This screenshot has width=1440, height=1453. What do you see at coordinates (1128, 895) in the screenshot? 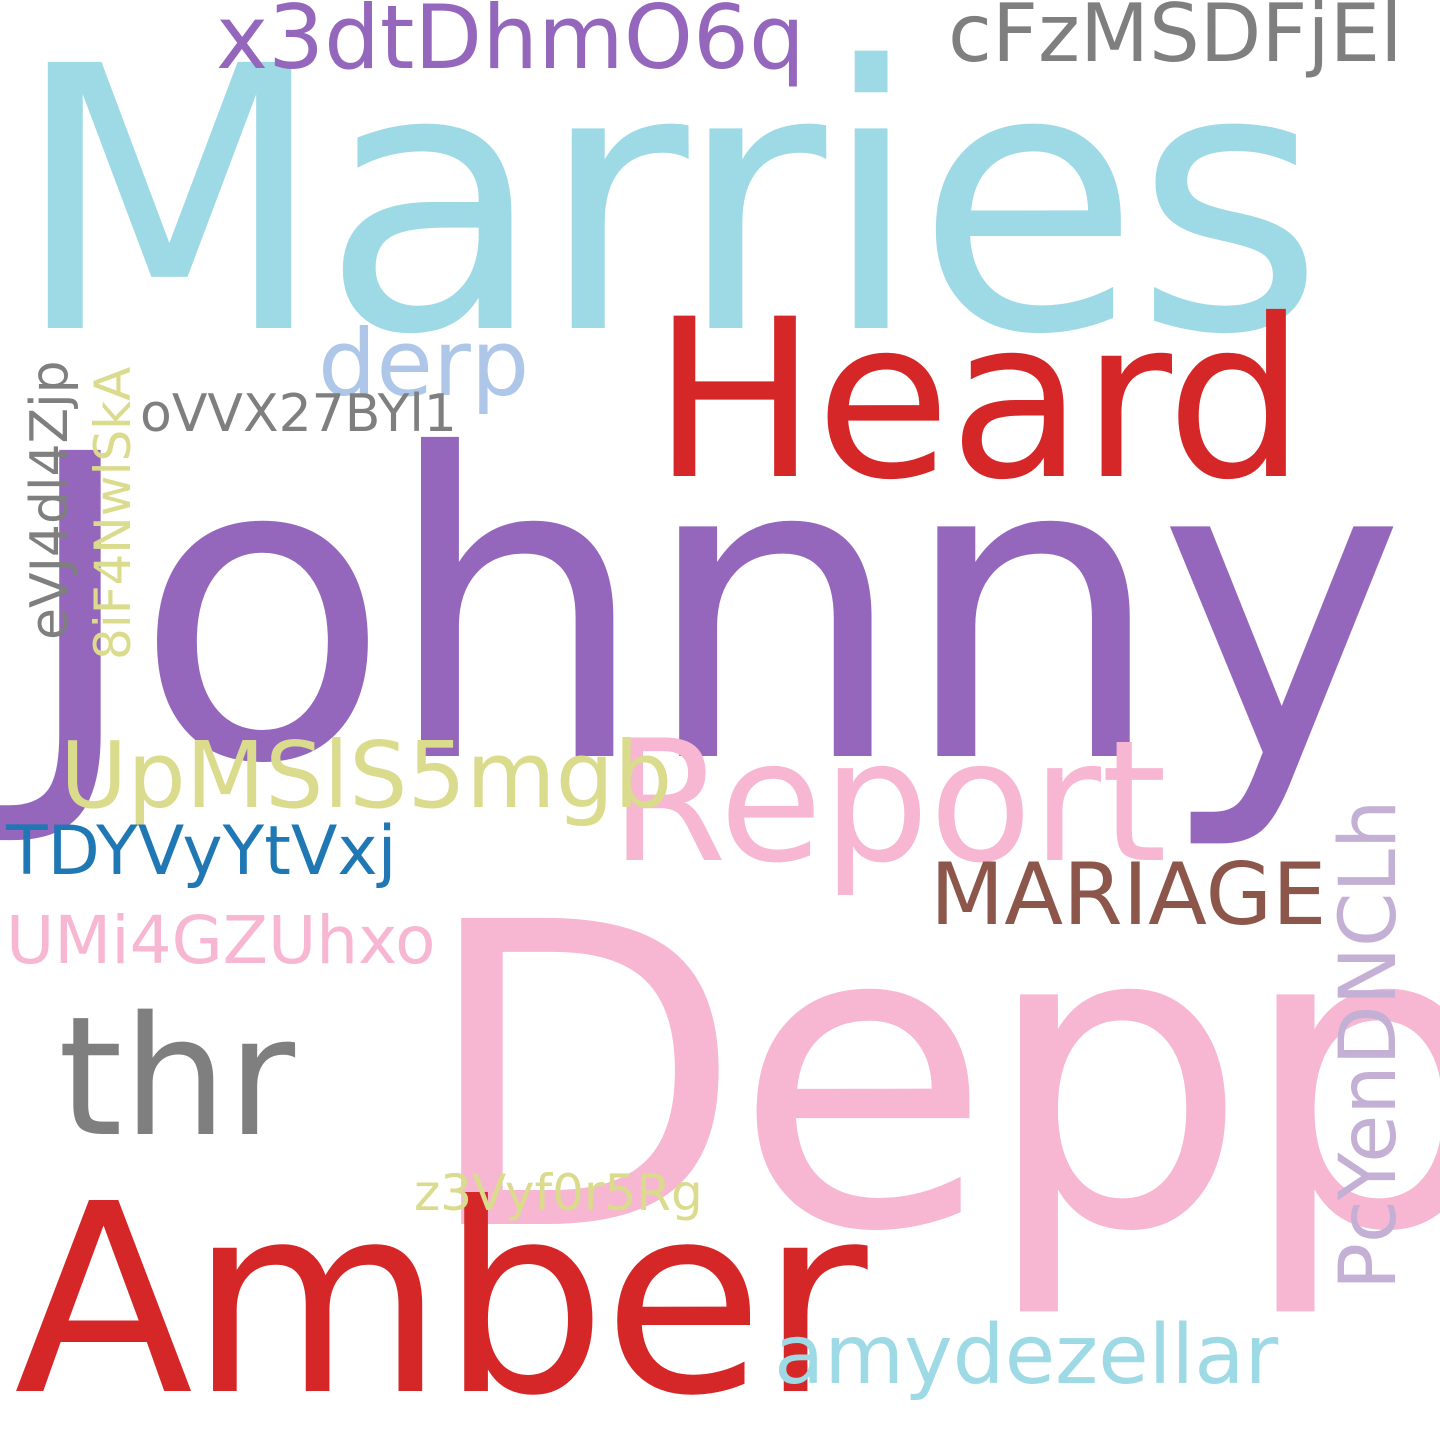
I see `word-mariage: MARIAGE` at bounding box center [1128, 895].